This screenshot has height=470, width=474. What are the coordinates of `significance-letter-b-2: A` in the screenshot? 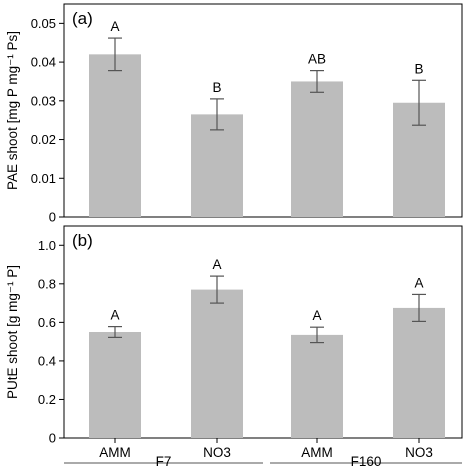 It's located at (316, 315).